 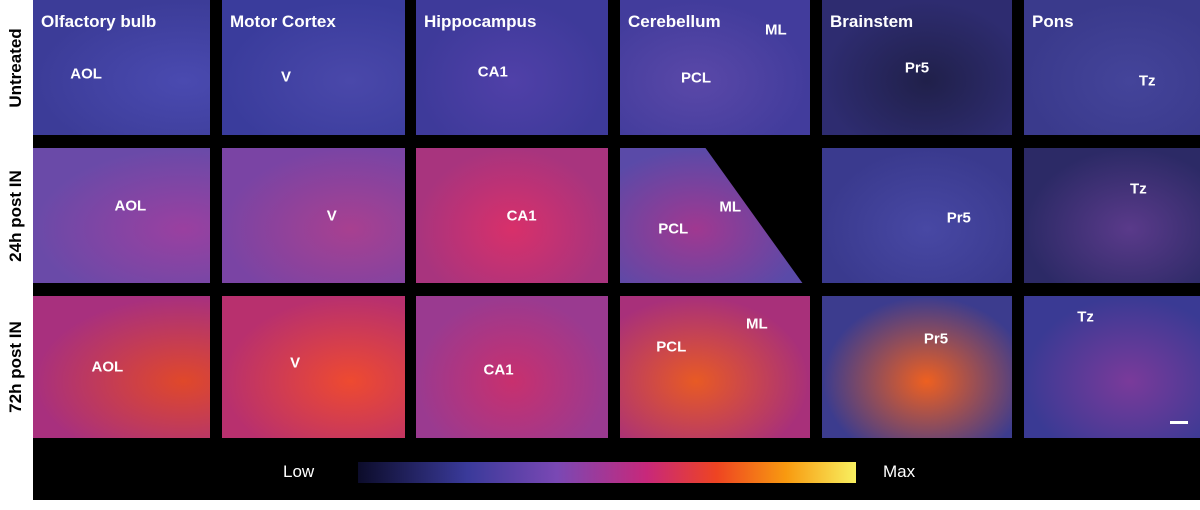 What do you see at coordinates (99, 21) in the screenshot?
I see `column-title: Olfactory bulb` at bounding box center [99, 21].